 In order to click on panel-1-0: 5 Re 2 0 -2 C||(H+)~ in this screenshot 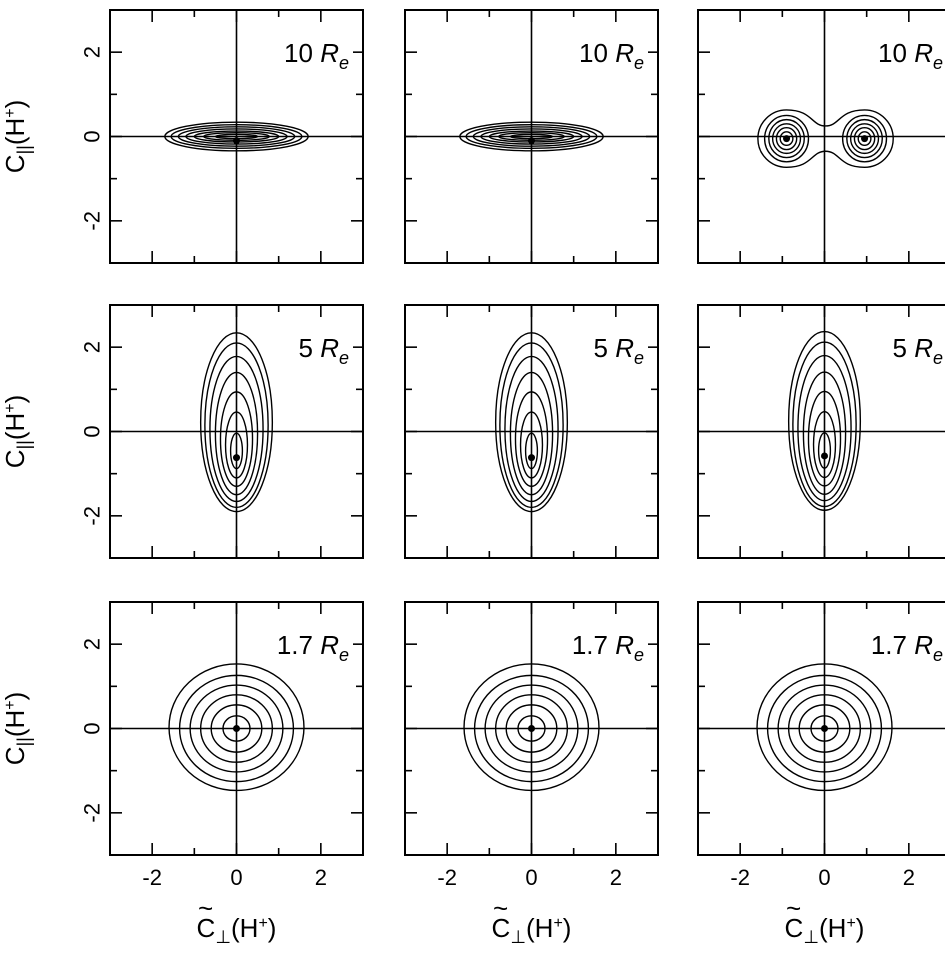, I will do `click(182, 431)`.